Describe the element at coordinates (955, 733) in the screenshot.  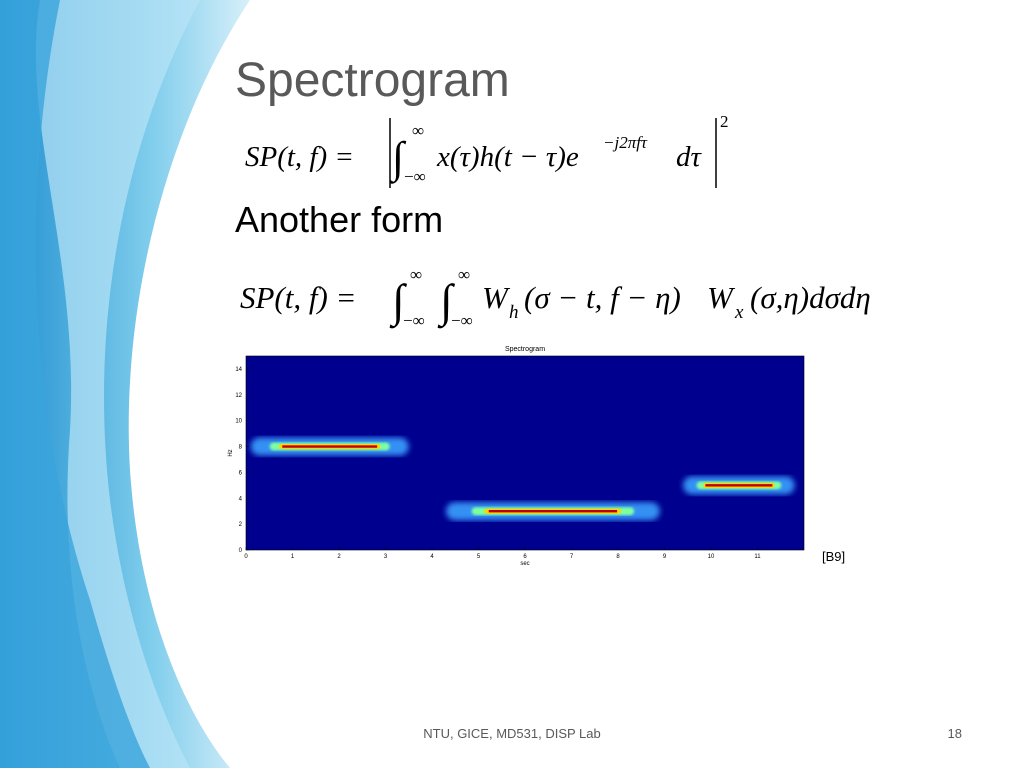
I see `page-number: 18` at that location.